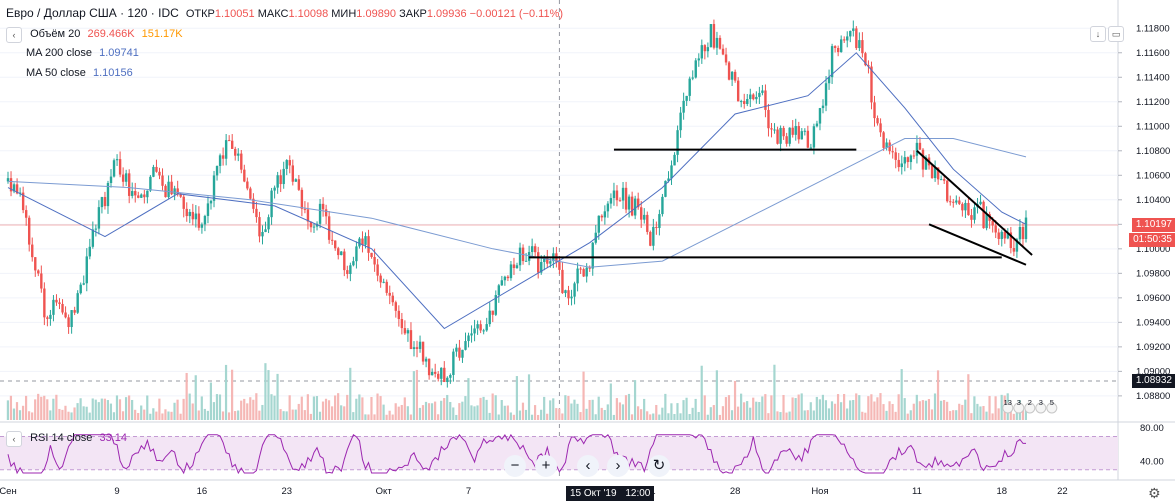  I want to click on gear-icon: ⚙, so click(1154, 493).